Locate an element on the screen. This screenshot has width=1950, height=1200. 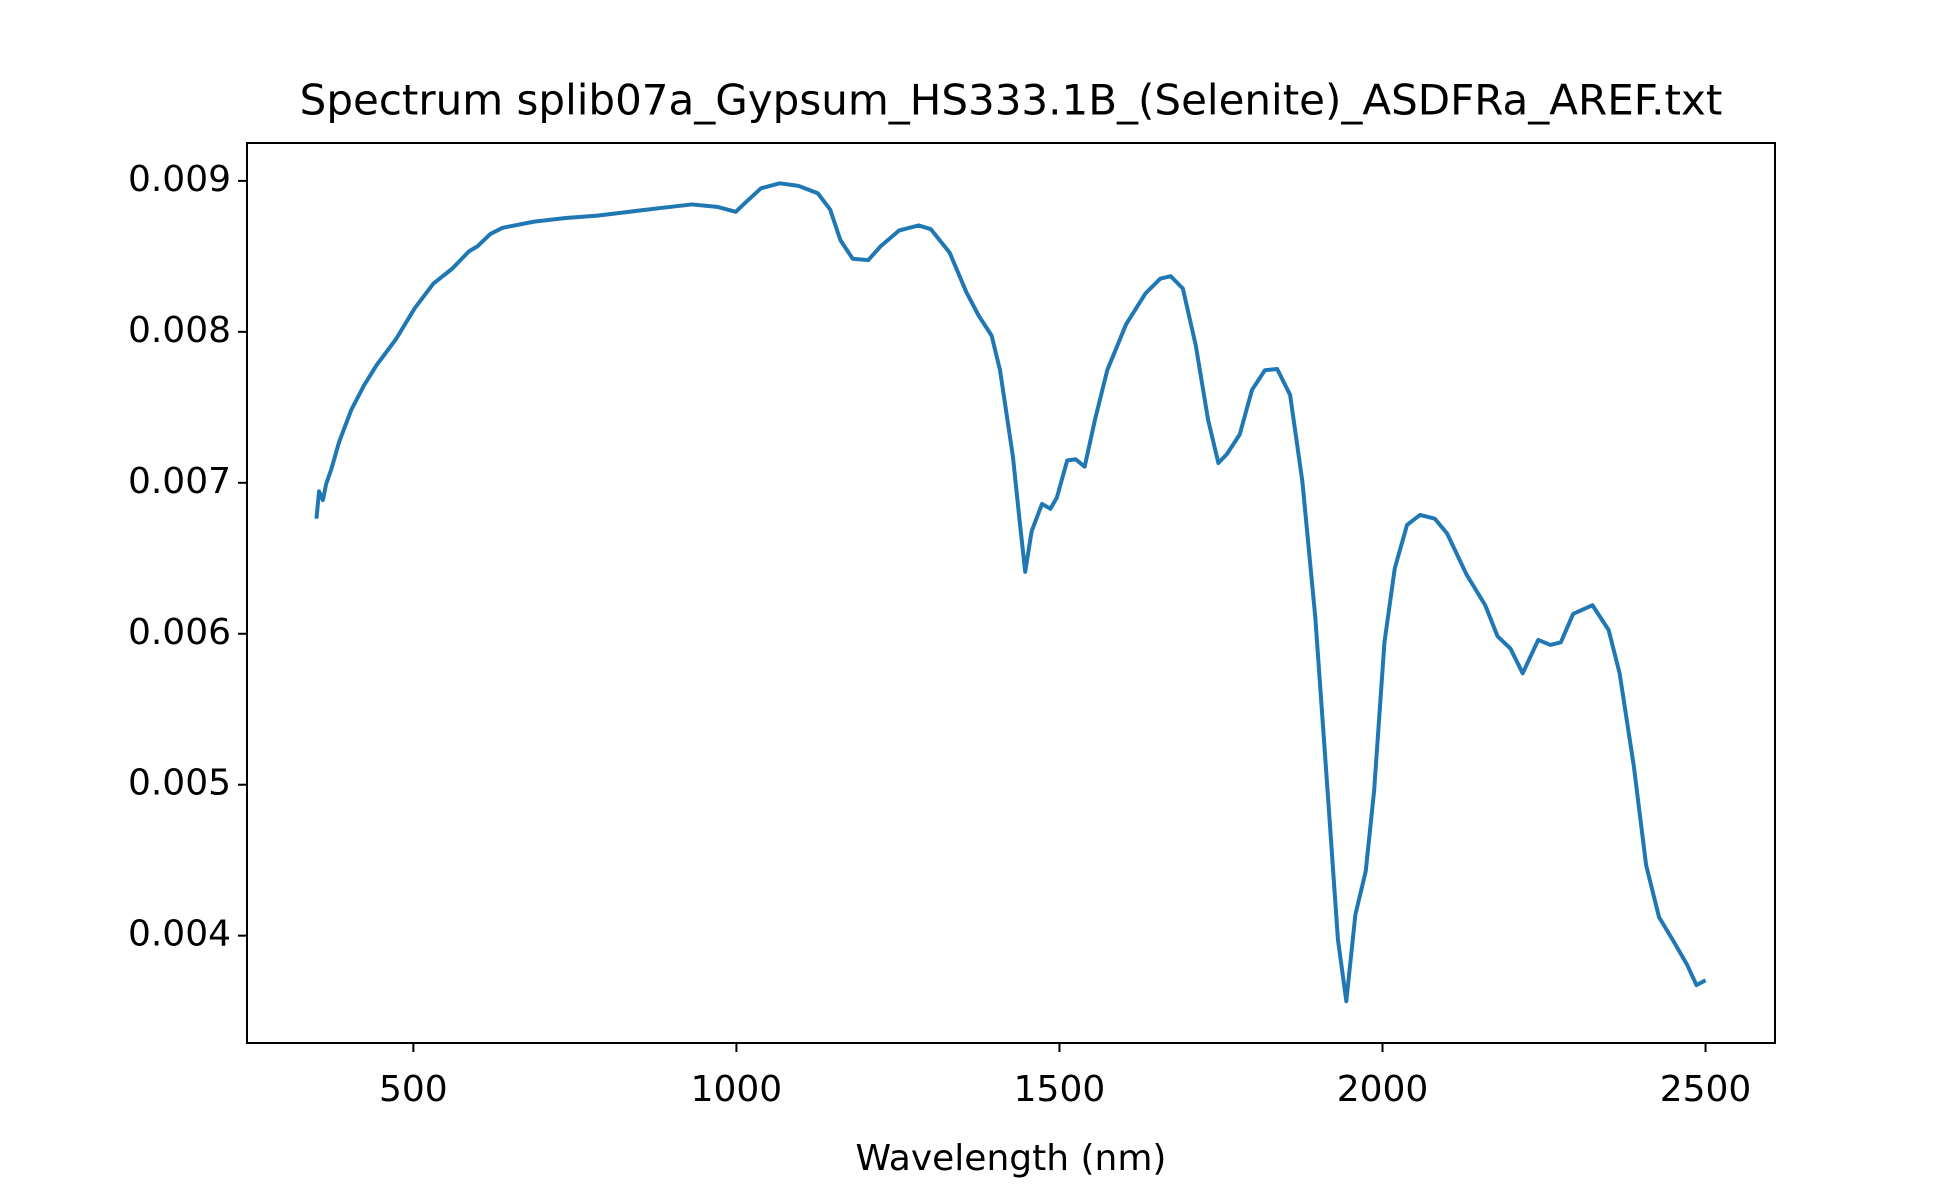
y-tick-label: 0.005 is located at coordinates (179, 783).